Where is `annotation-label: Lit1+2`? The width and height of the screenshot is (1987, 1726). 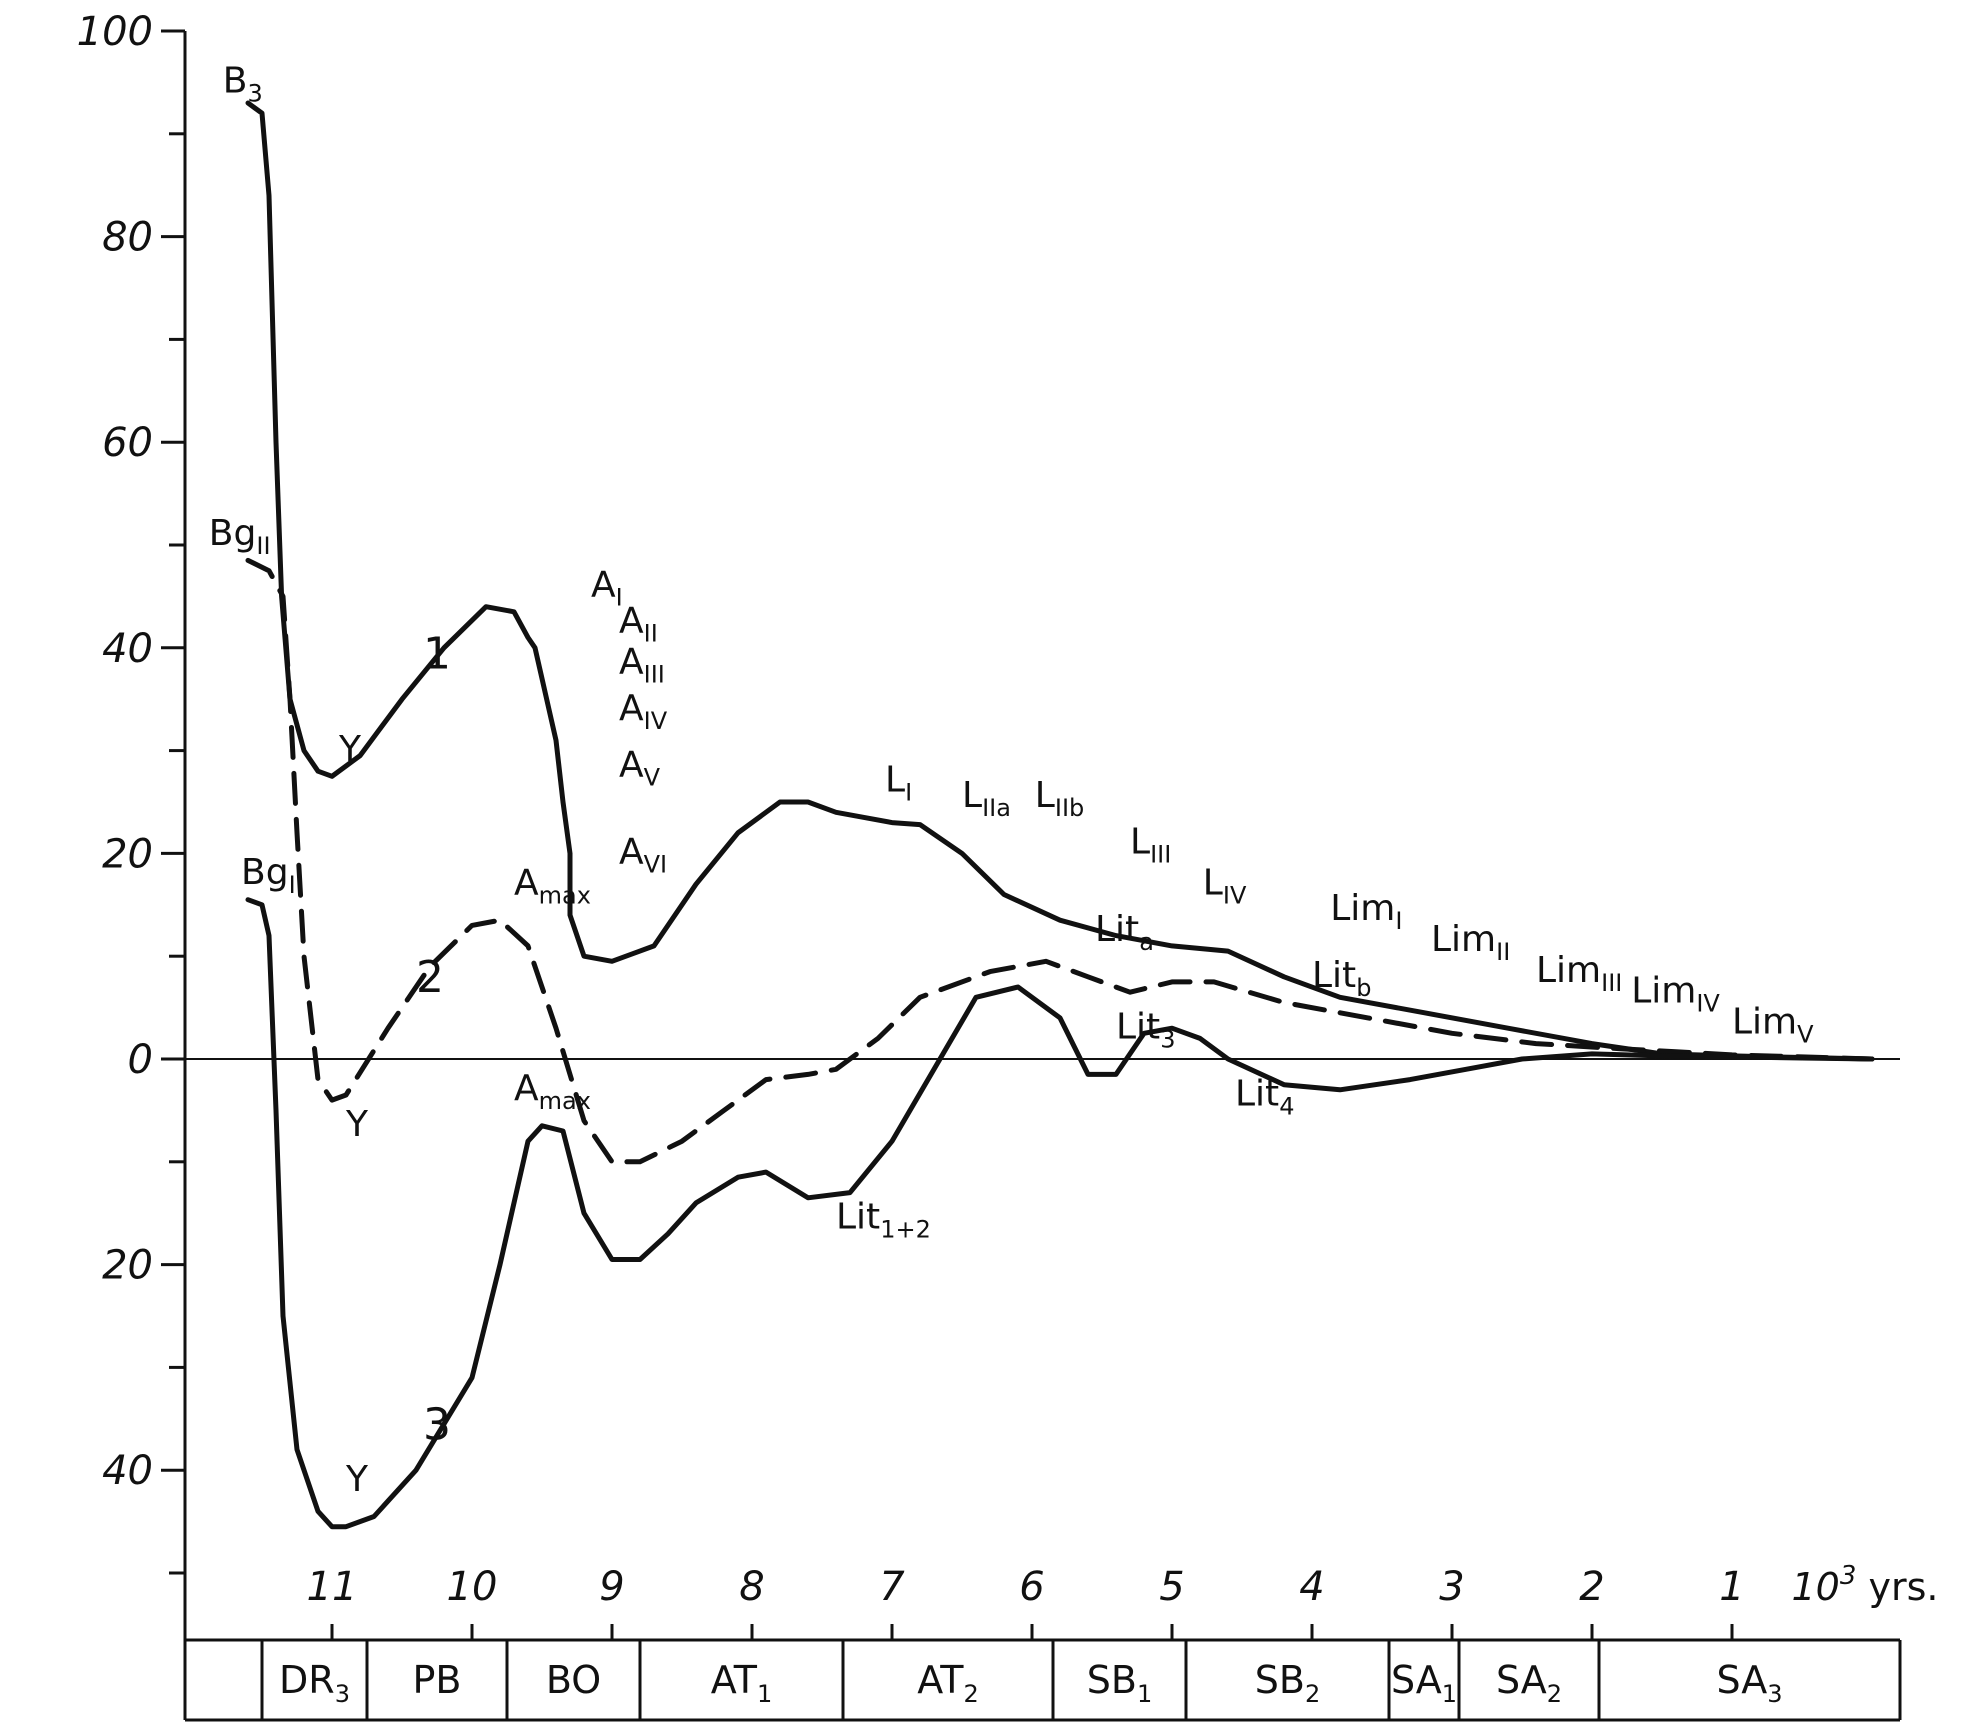
annotation-label: Lit1+2 is located at coordinates (883, 1220).